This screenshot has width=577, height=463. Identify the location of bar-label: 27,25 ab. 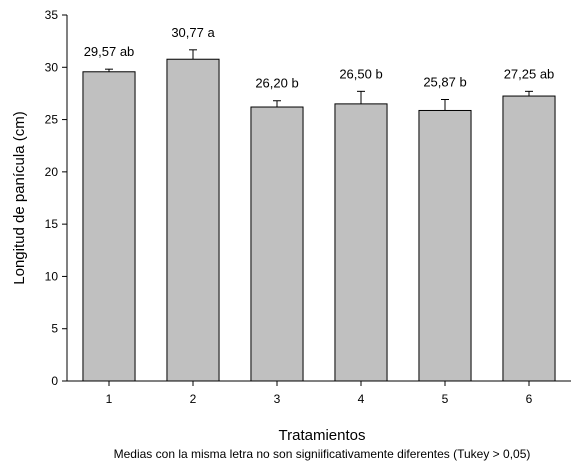
(529, 73).